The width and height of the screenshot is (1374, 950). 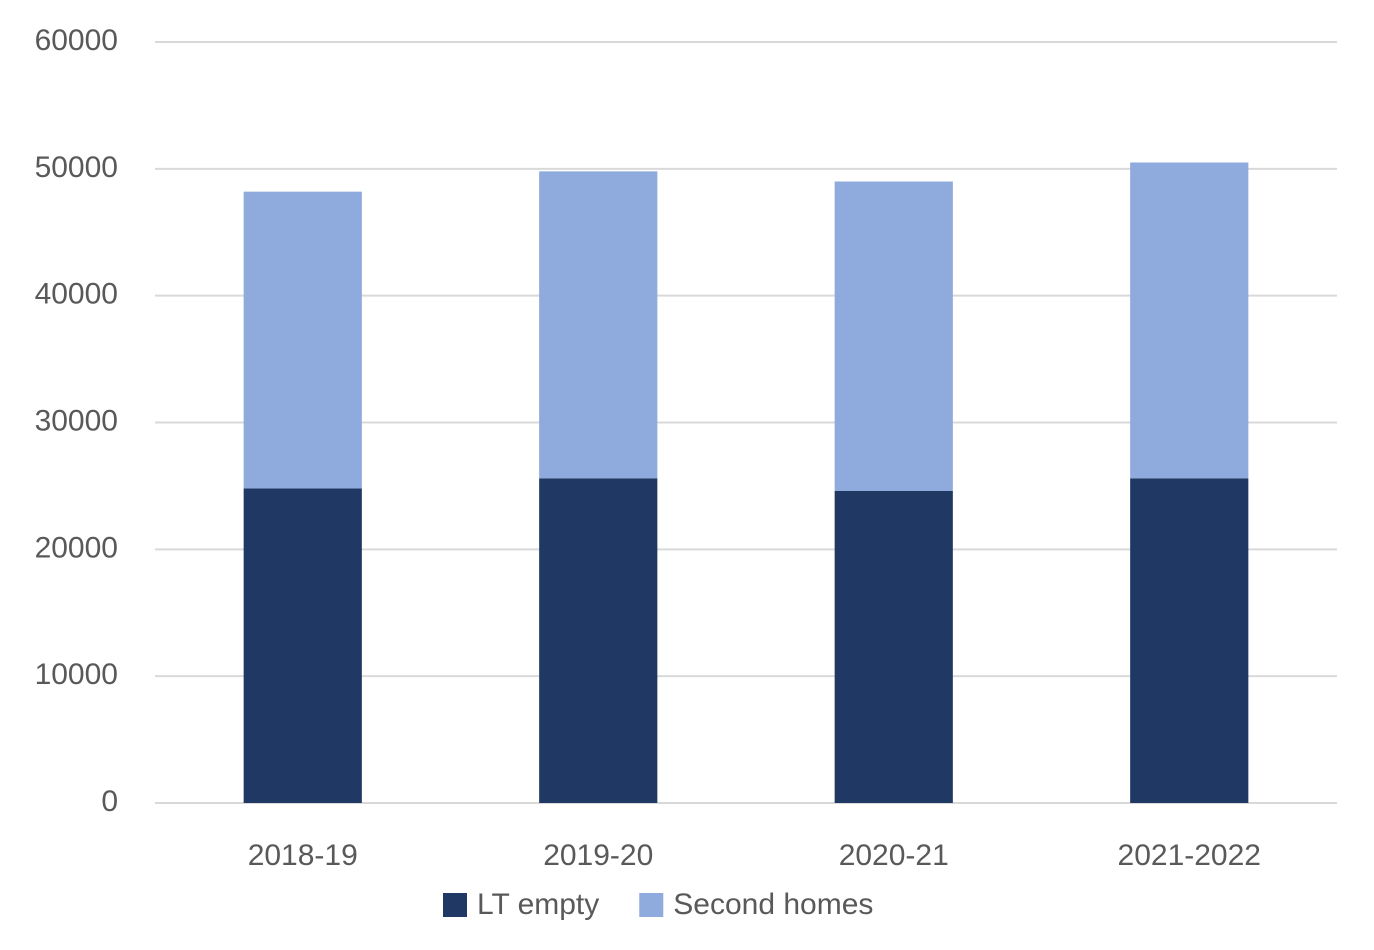 What do you see at coordinates (76, 420) in the screenshot?
I see `y-tick-label: 30000` at bounding box center [76, 420].